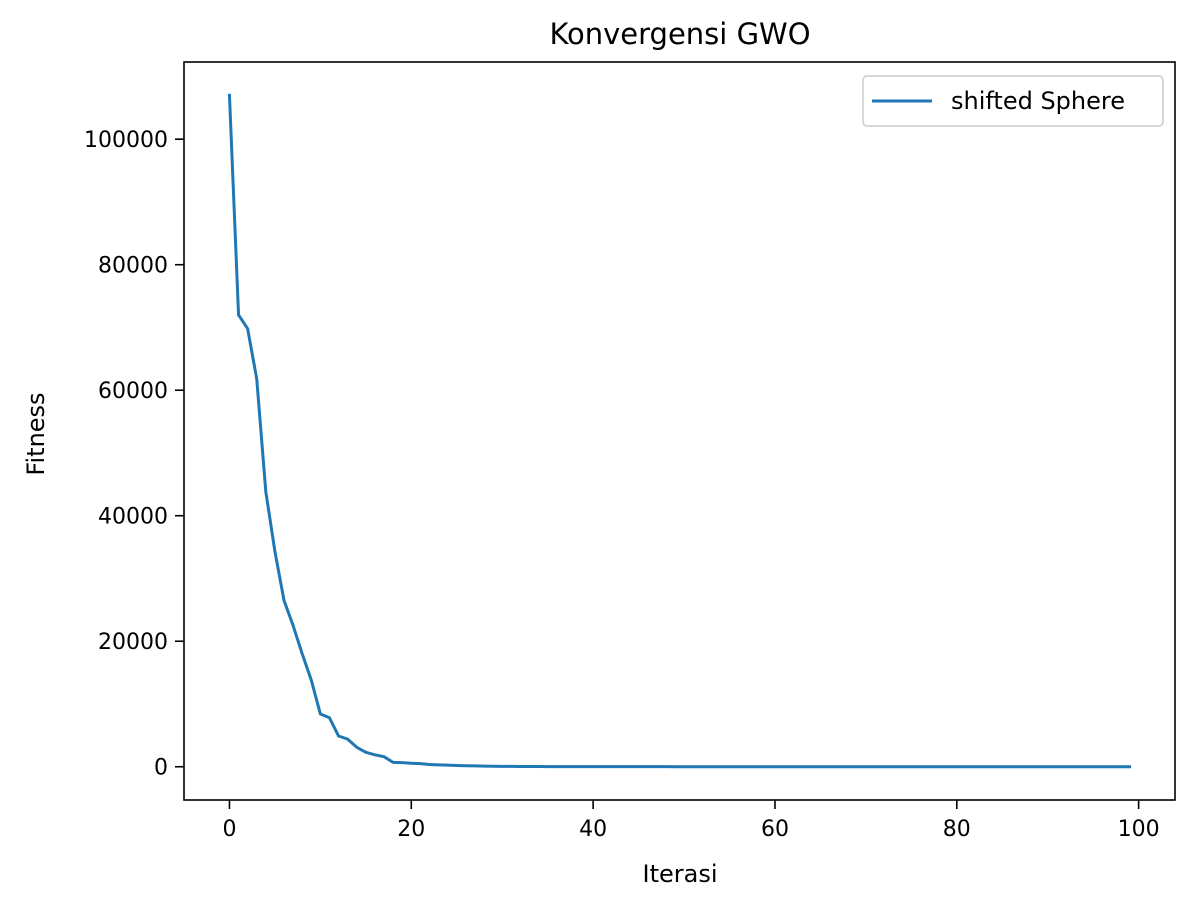  Describe the element at coordinates (680, 874) in the screenshot. I see `x-axis-label: Iterasi` at that location.